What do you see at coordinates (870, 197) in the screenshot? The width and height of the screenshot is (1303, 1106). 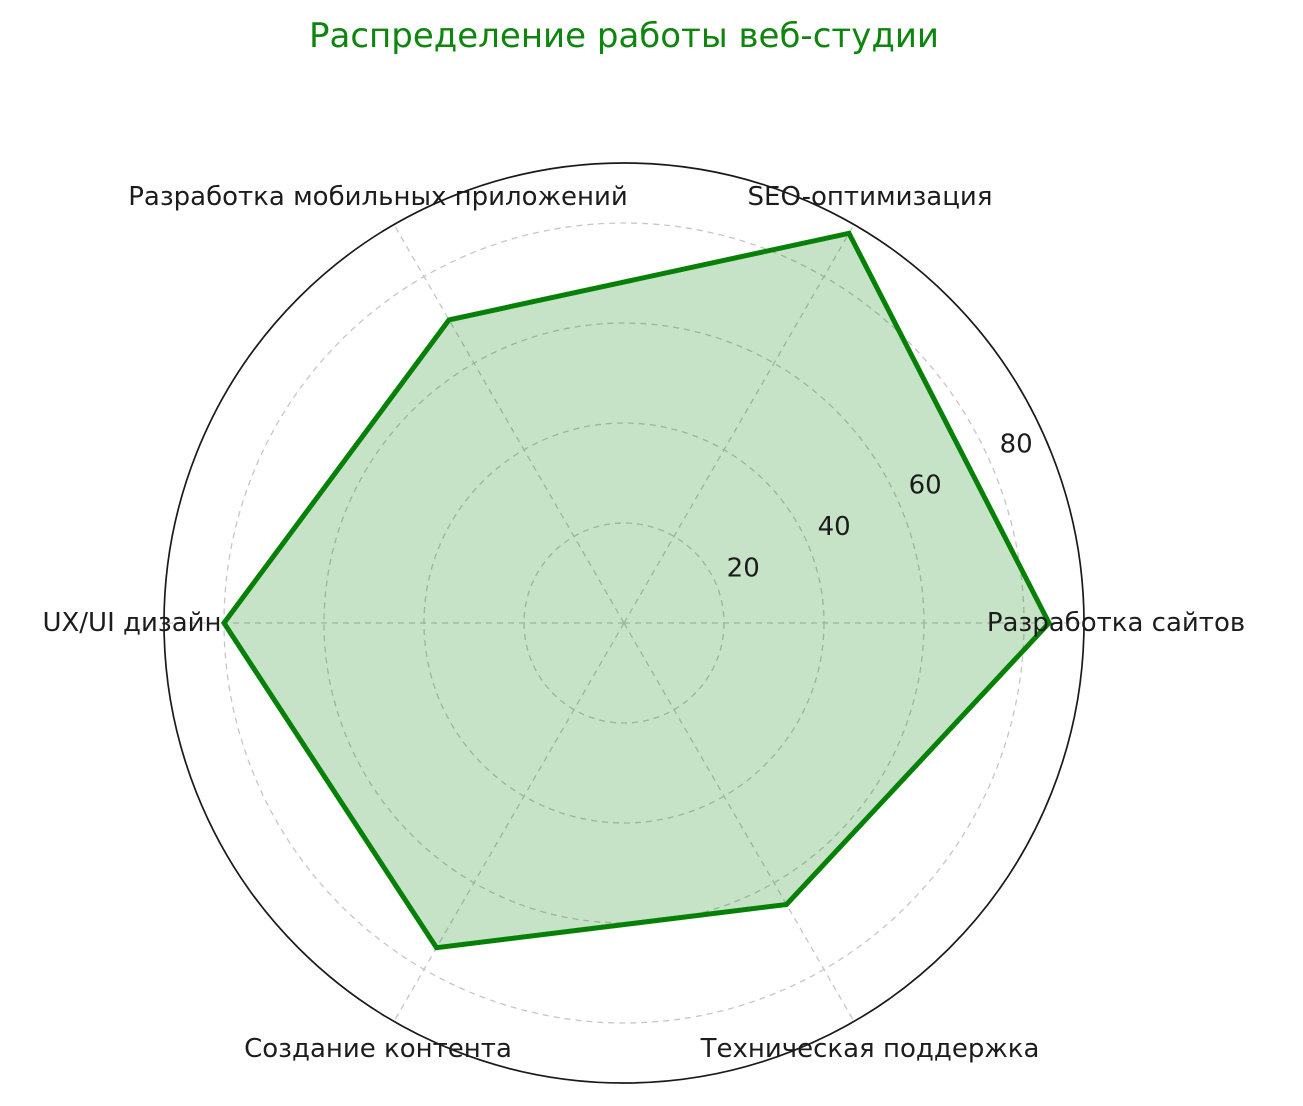 I see `radar-axis-label: SEO-оптимизация` at bounding box center [870, 197].